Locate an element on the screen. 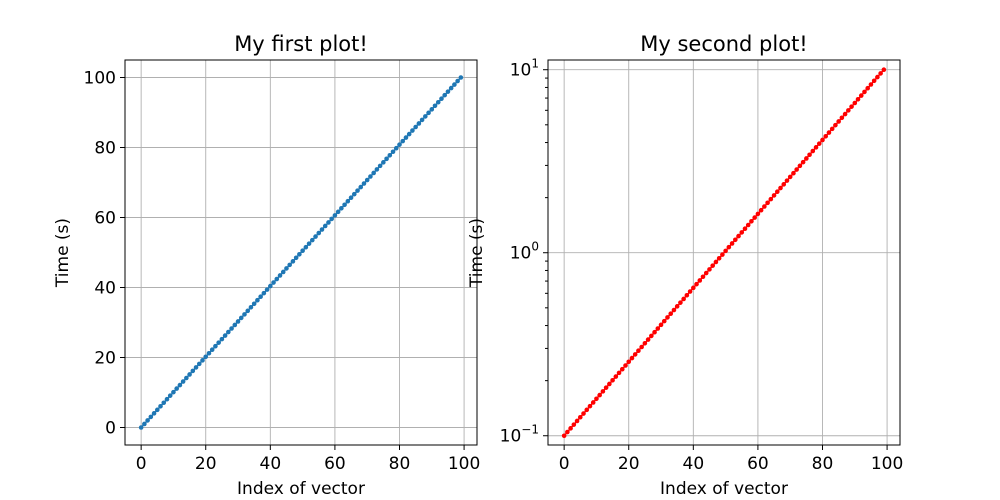 This screenshot has width=1000, height=500. y-tick-label: 10−1 is located at coordinates (519, 435).